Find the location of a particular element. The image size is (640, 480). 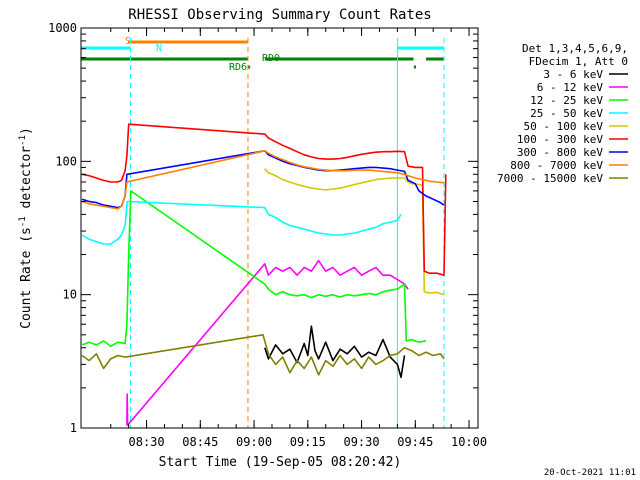

y-tick-label: 1 is located at coordinates (73, 428).